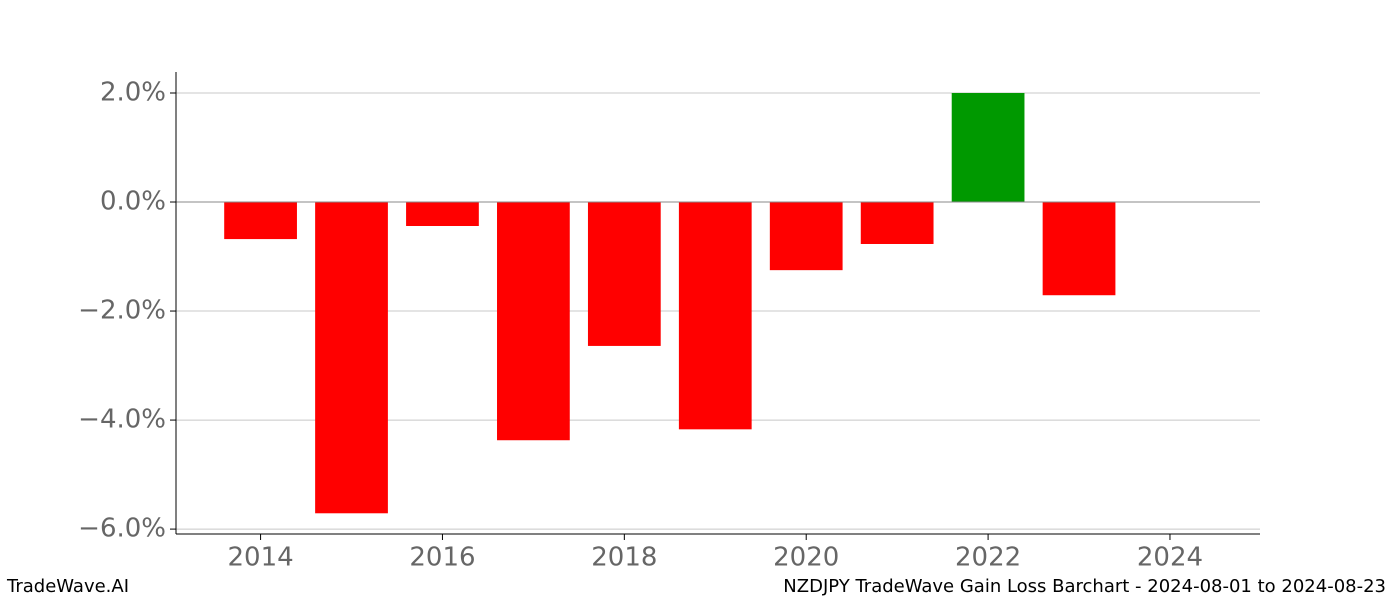  Describe the element at coordinates (806, 558) in the screenshot. I see `x-tick-label: 2020` at that location.